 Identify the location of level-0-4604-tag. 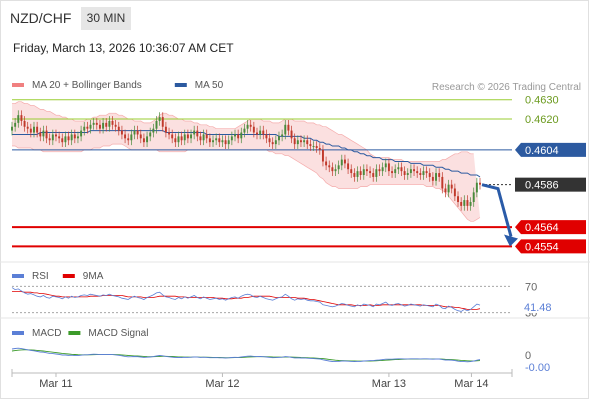
(550, 149).